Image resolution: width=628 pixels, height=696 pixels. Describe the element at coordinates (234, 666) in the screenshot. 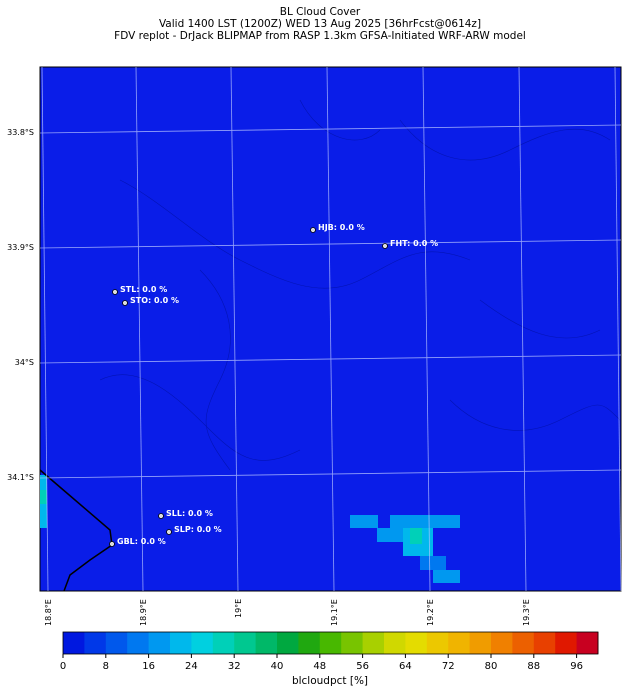

I see `colorbar-tick-label: 32` at that location.